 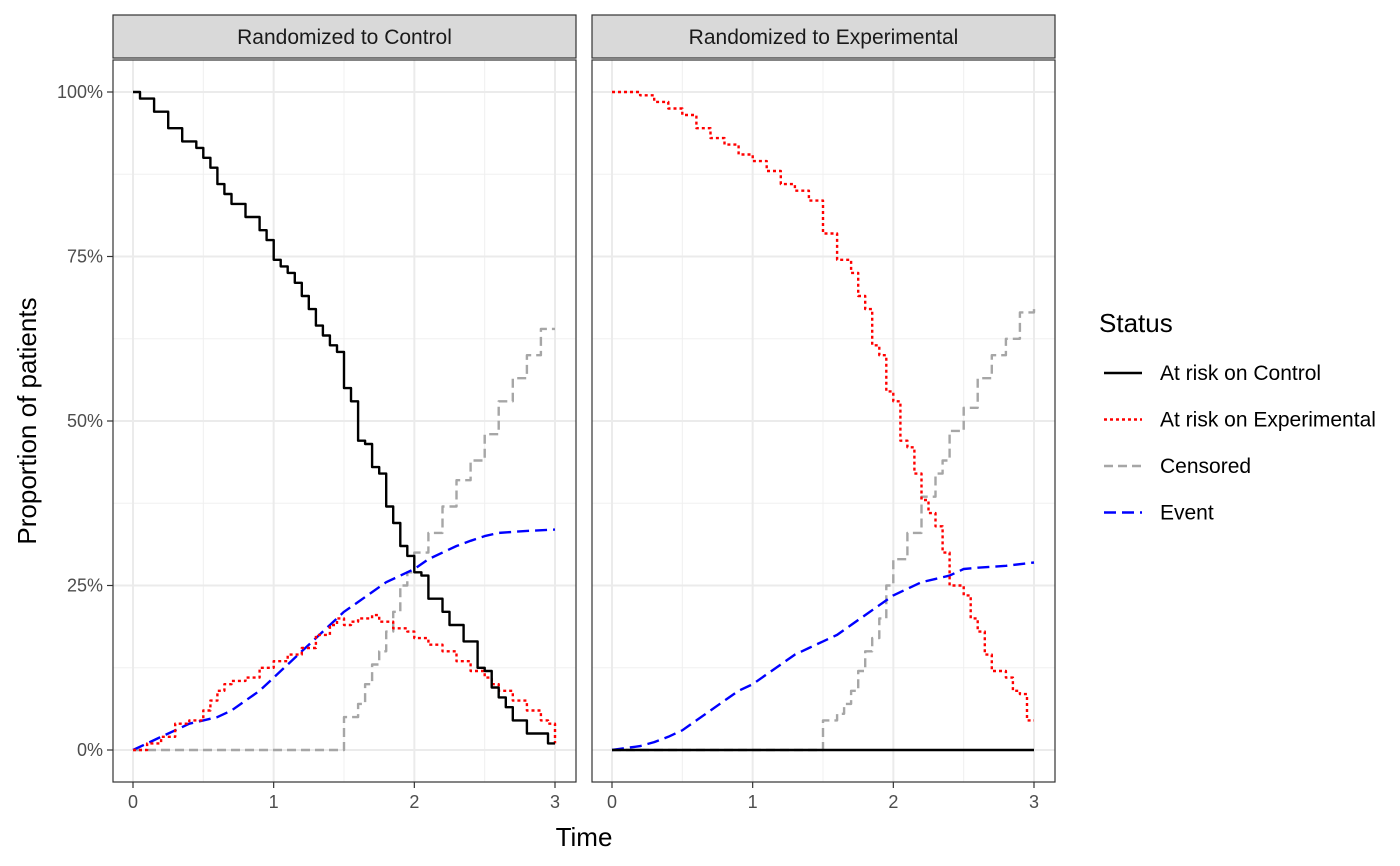 What do you see at coordinates (27, 420) in the screenshot?
I see `y-axis-title: Proportion of patients` at bounding box center [27, 420].